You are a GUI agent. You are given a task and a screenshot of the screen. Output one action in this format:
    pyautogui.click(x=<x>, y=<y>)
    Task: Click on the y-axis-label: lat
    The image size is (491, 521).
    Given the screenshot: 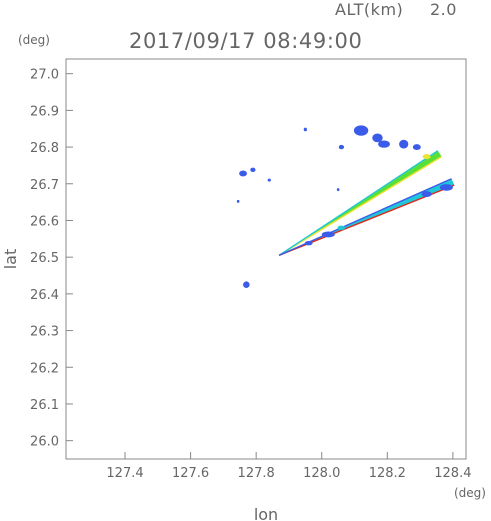 What is the action you would take?
    pyautogui.click(x=10, y=259)
    